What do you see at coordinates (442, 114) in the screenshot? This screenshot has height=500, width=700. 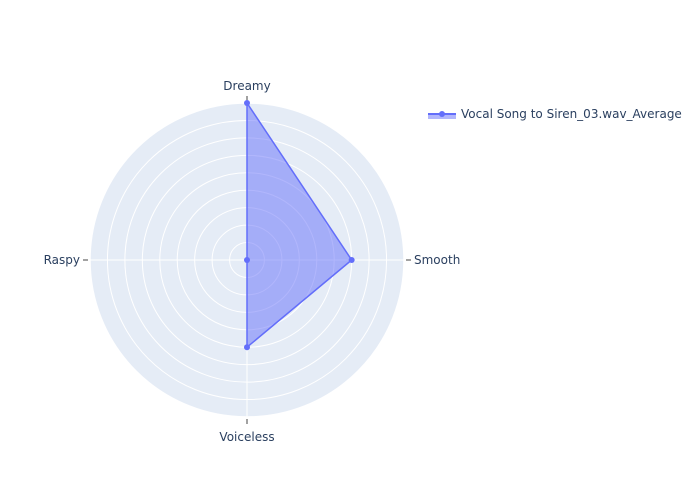 I see `legend-marker` at bounding box center [442, 114].